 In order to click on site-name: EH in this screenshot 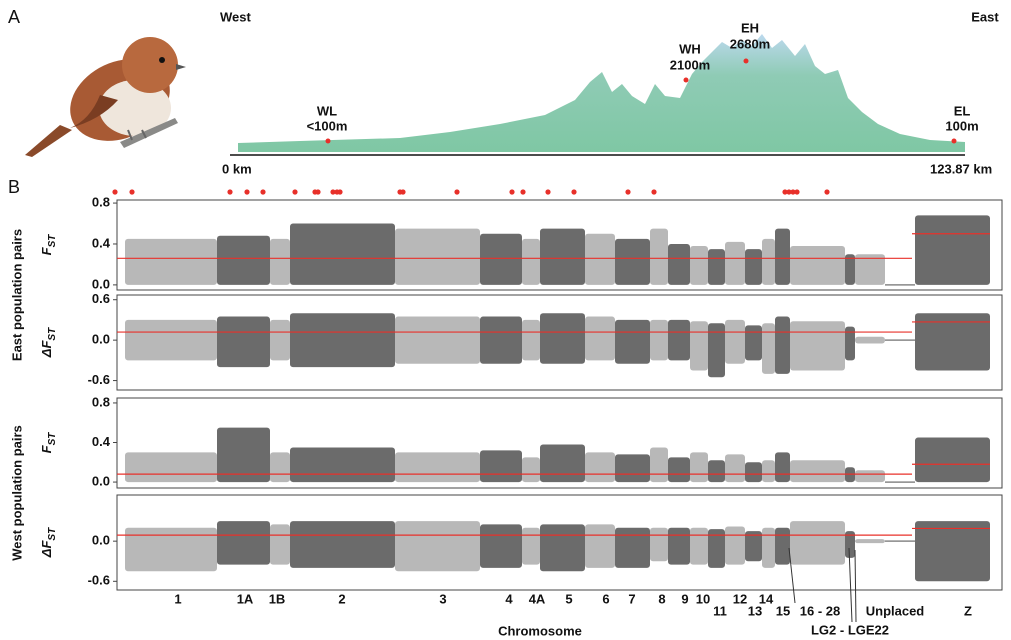, I will do `click(750, 27)`.